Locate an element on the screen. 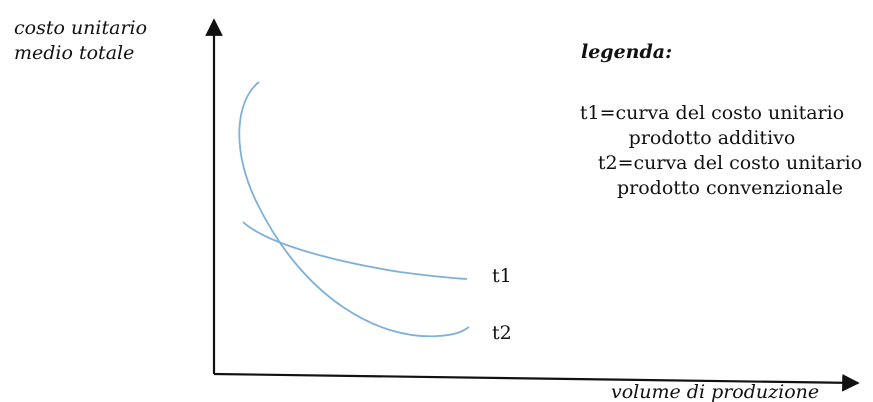  y-axis-label-line-2: medio totale is located at coordinates (74, 53).